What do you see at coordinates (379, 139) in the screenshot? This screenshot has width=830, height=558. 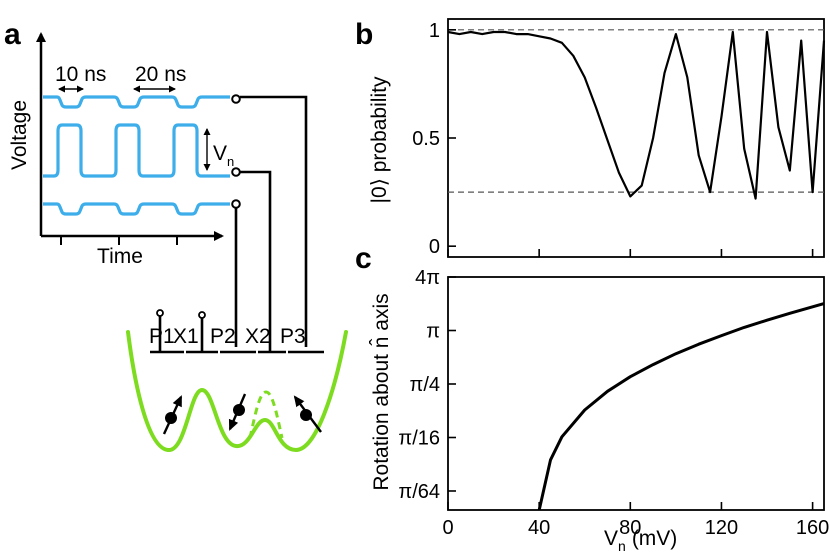 I see `panel-b-ylabel: |0⟩ probability` at bounding box center [379, 139].